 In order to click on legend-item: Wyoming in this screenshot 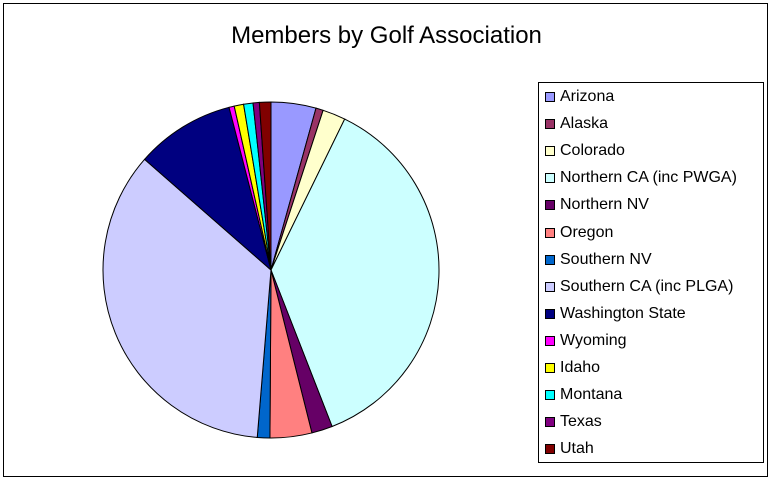, I will do `click(586, 341)`.